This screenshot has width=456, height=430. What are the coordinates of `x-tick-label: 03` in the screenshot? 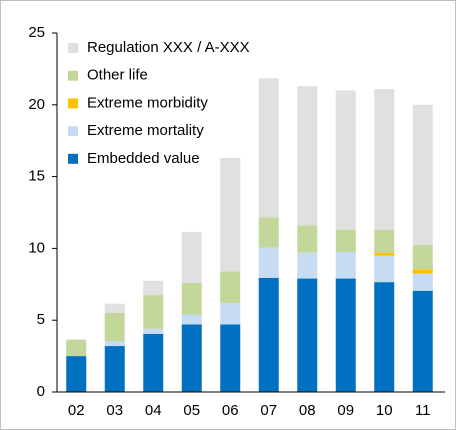 It's located at (114, 410).